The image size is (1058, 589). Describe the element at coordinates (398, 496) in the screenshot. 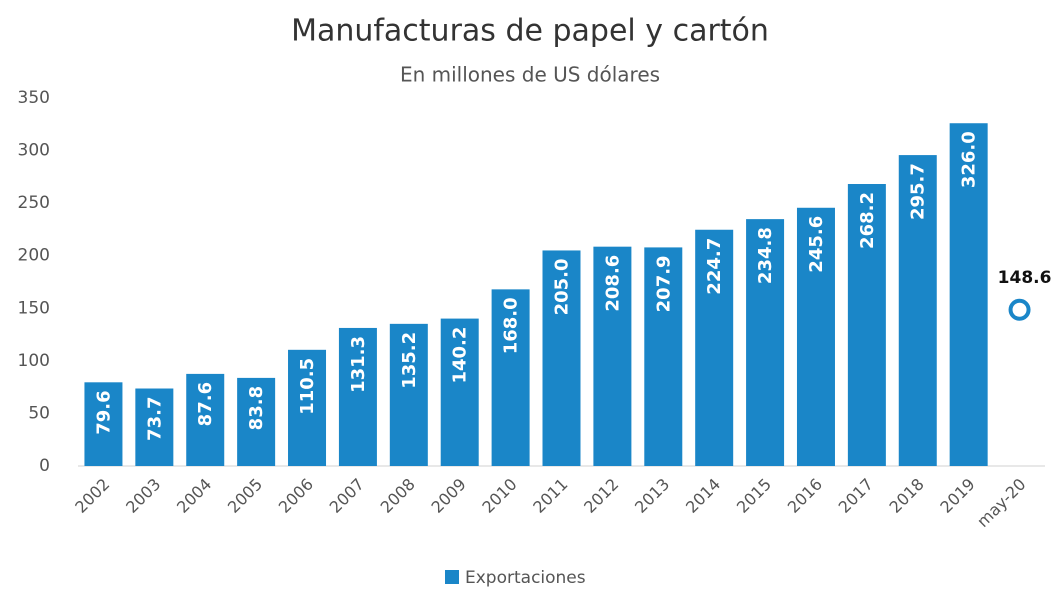

I see `x-tick-label: 2008` at that location.